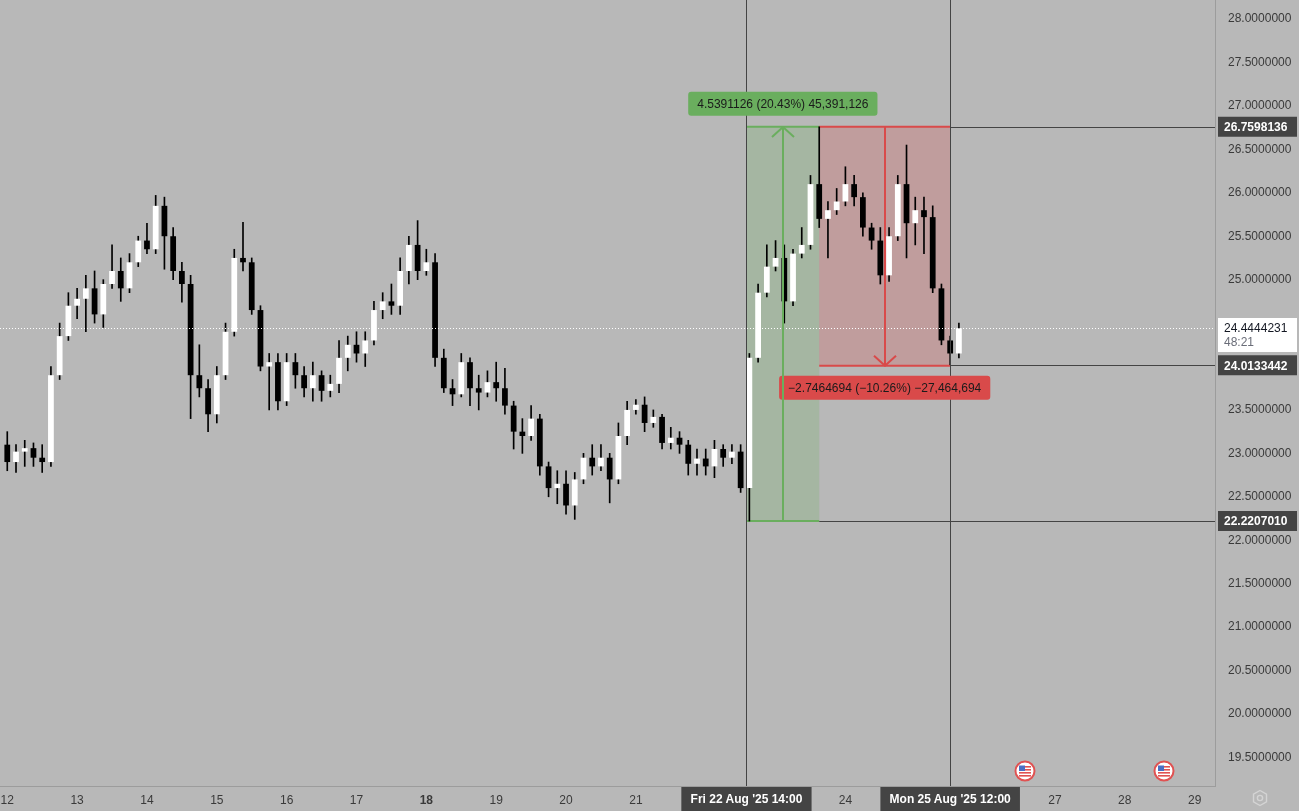 Image resolution: width=1299 pixels, height=811 pixels. What do you see at coordinates (1194, 799) in the screenshot?
I see `x-tick-label: 29` at bounding box center [1194, 799].